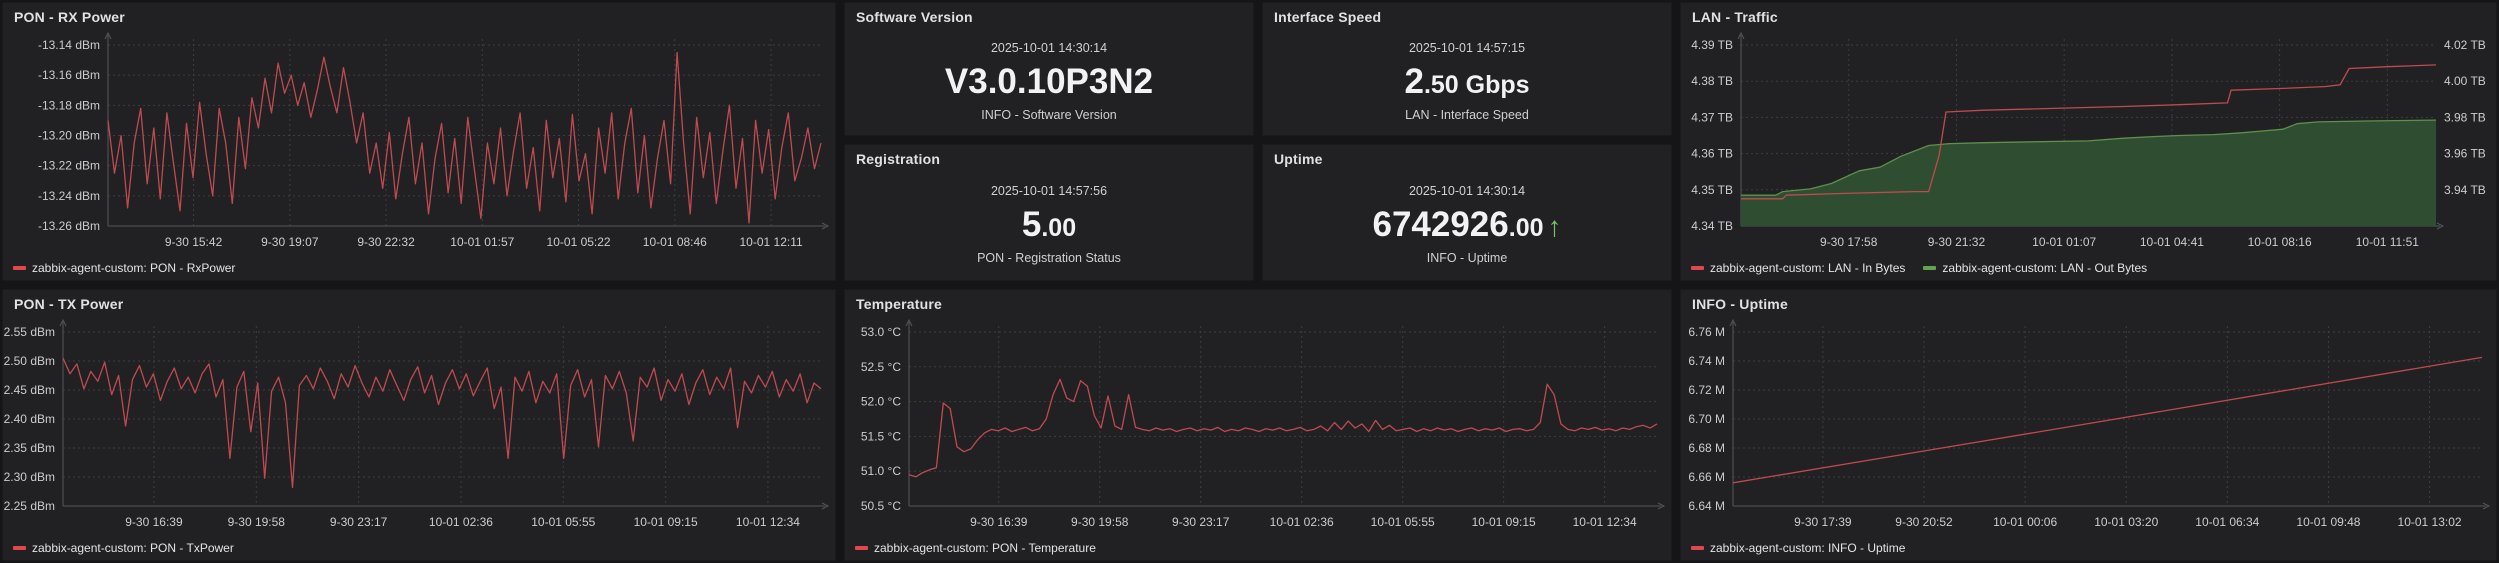  I want to click on y-tick-label: 4.37 TB, so click(1712, 117).